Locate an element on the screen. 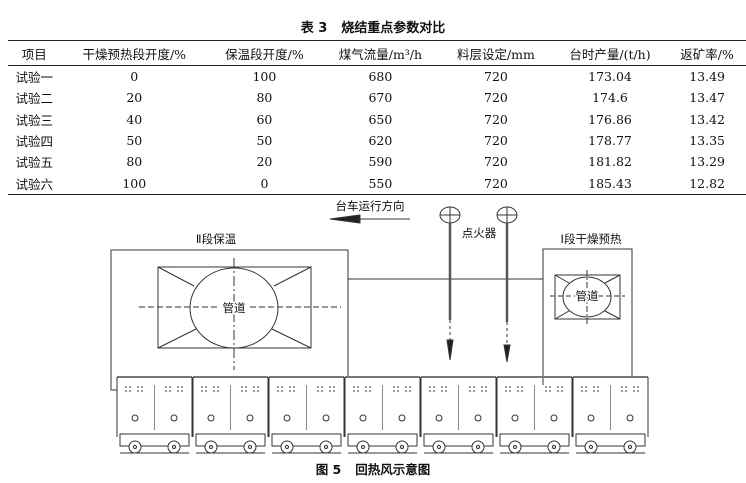 This screenshot has height=483, width=746. table-row: 试验二 20 80 670 720 174.6 13.47 is located at coordinates (377, 97).